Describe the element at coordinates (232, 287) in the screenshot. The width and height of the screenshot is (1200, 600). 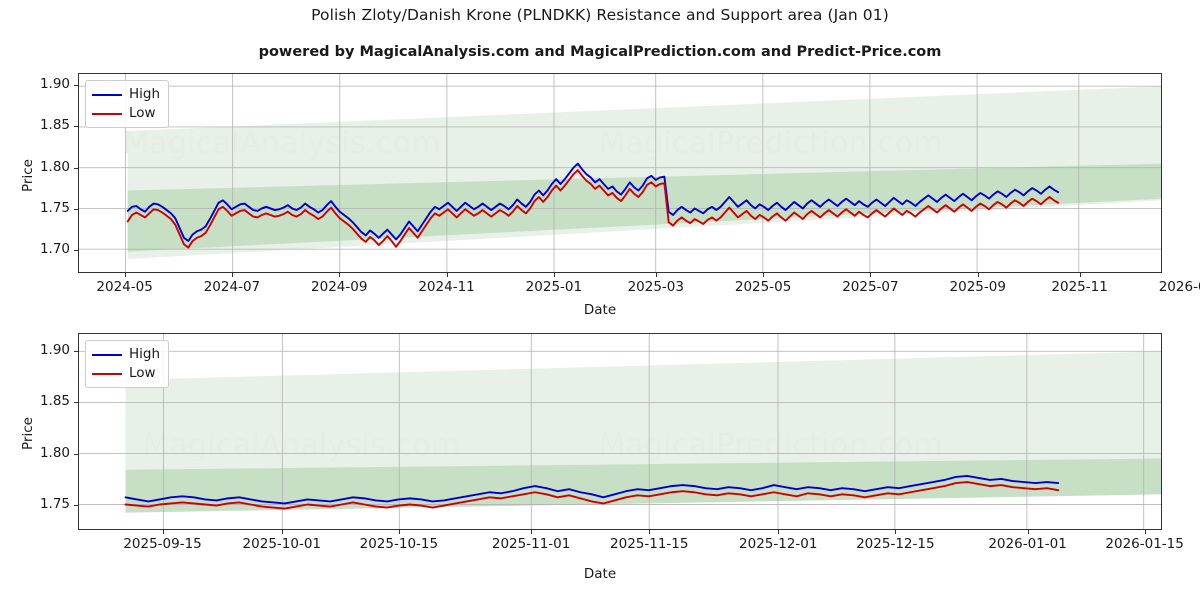
I see `x-axis-tick-label: 2024-07` at that location.